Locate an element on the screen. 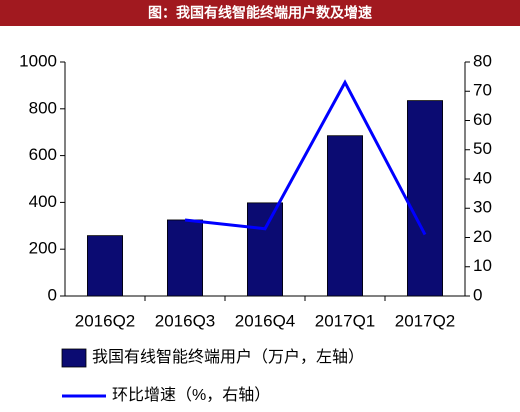 This screenshot has height=412, width=520. x-tick-label: 2016Q3 is located at coordinates (185, 320).